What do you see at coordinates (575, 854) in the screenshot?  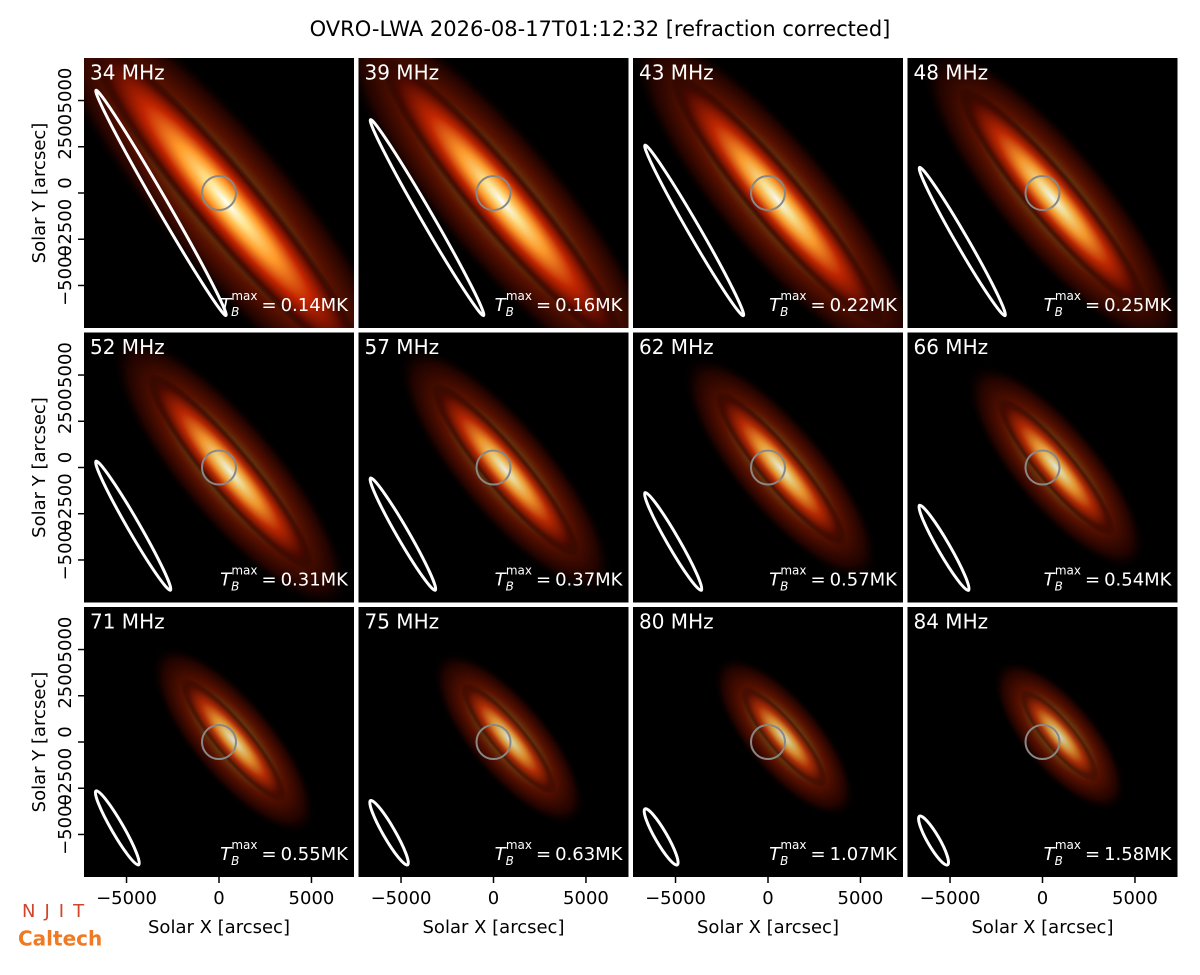 I see `tb-value: 0.63` at bounding box center [575, 854].